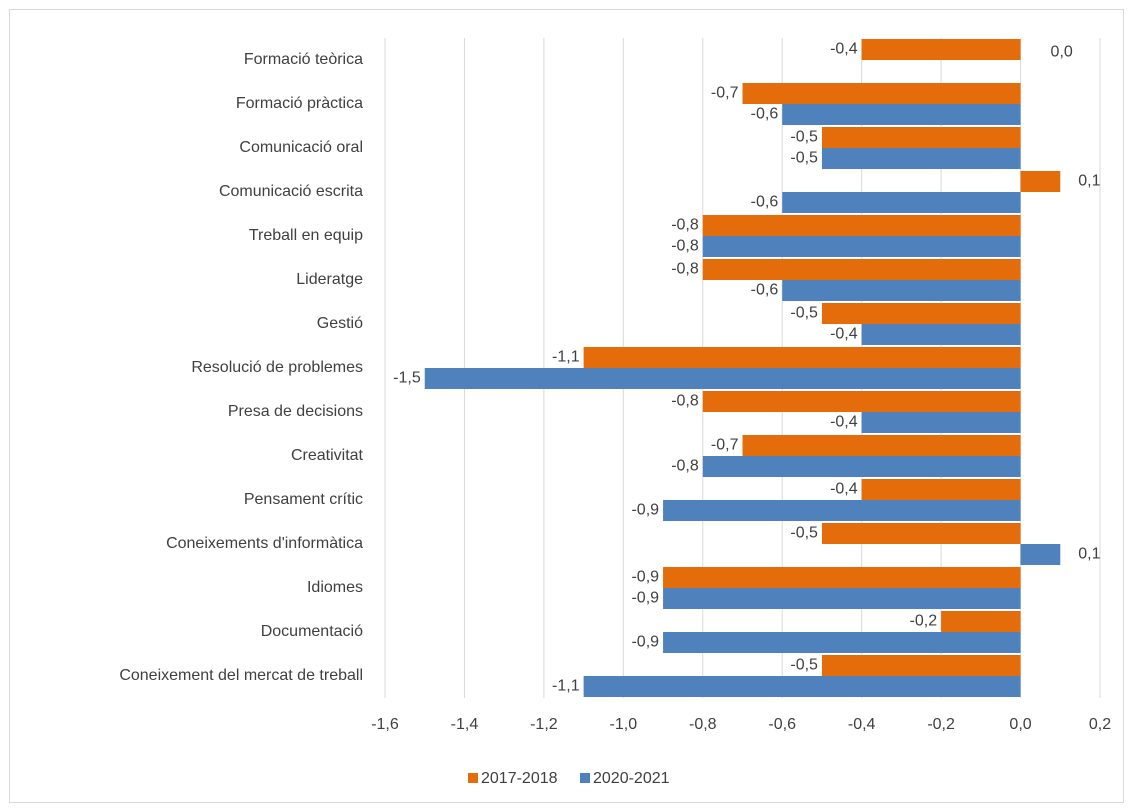 The height and width of the screenshot is (812, 1133). Describe the element at coordinates (329, 279) in the screenshot. I see `y-tick-label: Lideratge` at that location.